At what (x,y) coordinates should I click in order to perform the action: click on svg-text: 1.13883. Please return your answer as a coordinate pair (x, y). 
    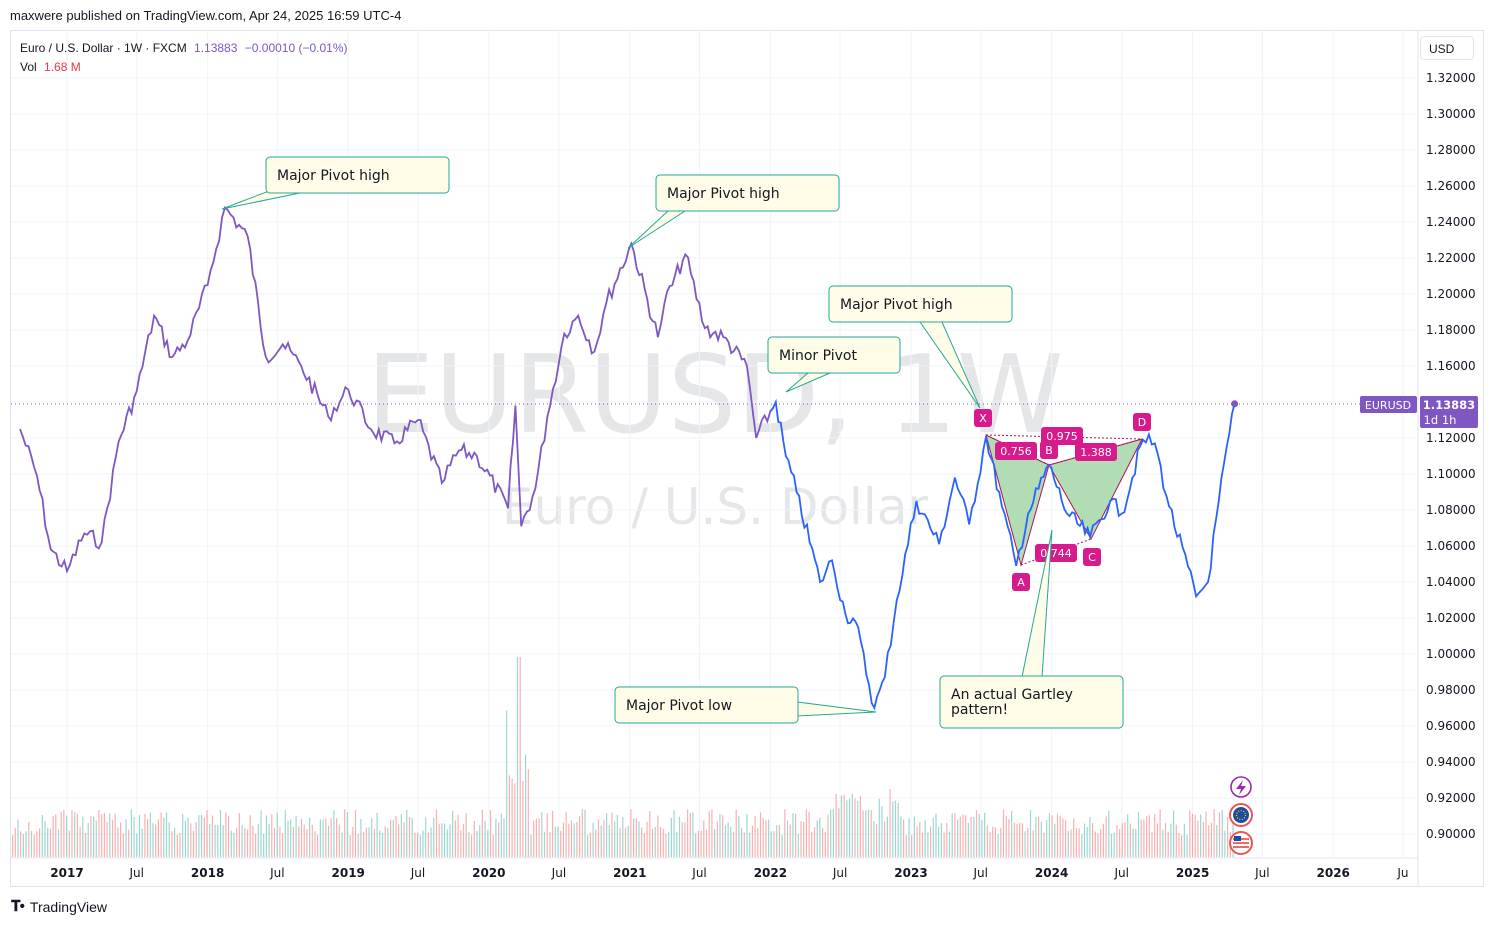
    Looking at the image, I should click on (1449, 405).